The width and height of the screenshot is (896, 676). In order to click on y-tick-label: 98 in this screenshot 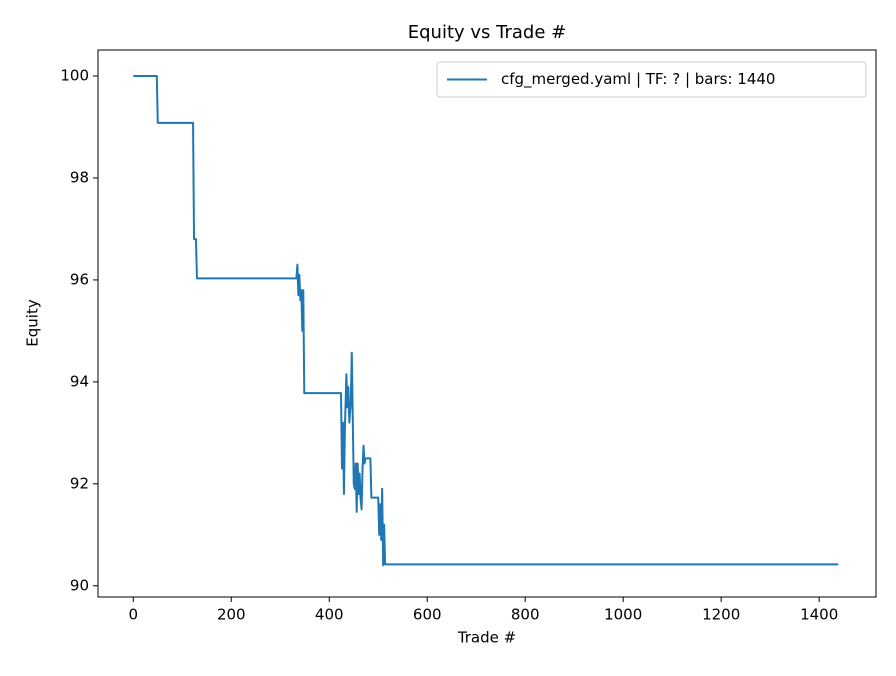, I will do `click(79, 177)`.